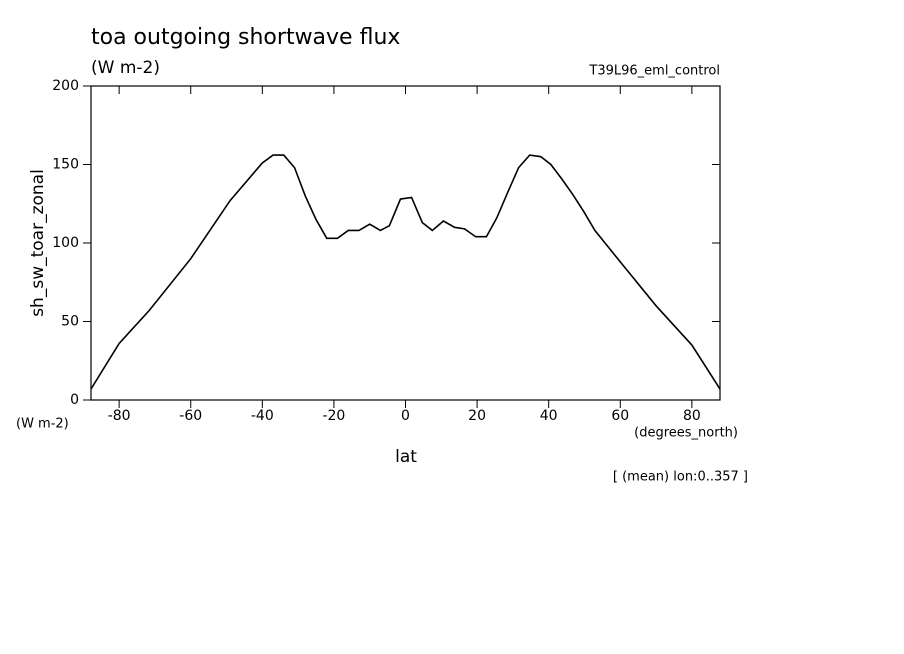 The image size is (904, 654). What do you see at coordinates (38, 243) in the screenshot?
I see `y-axis-label: sh_sw_toar_zonal` at bounding box center [38, 243].